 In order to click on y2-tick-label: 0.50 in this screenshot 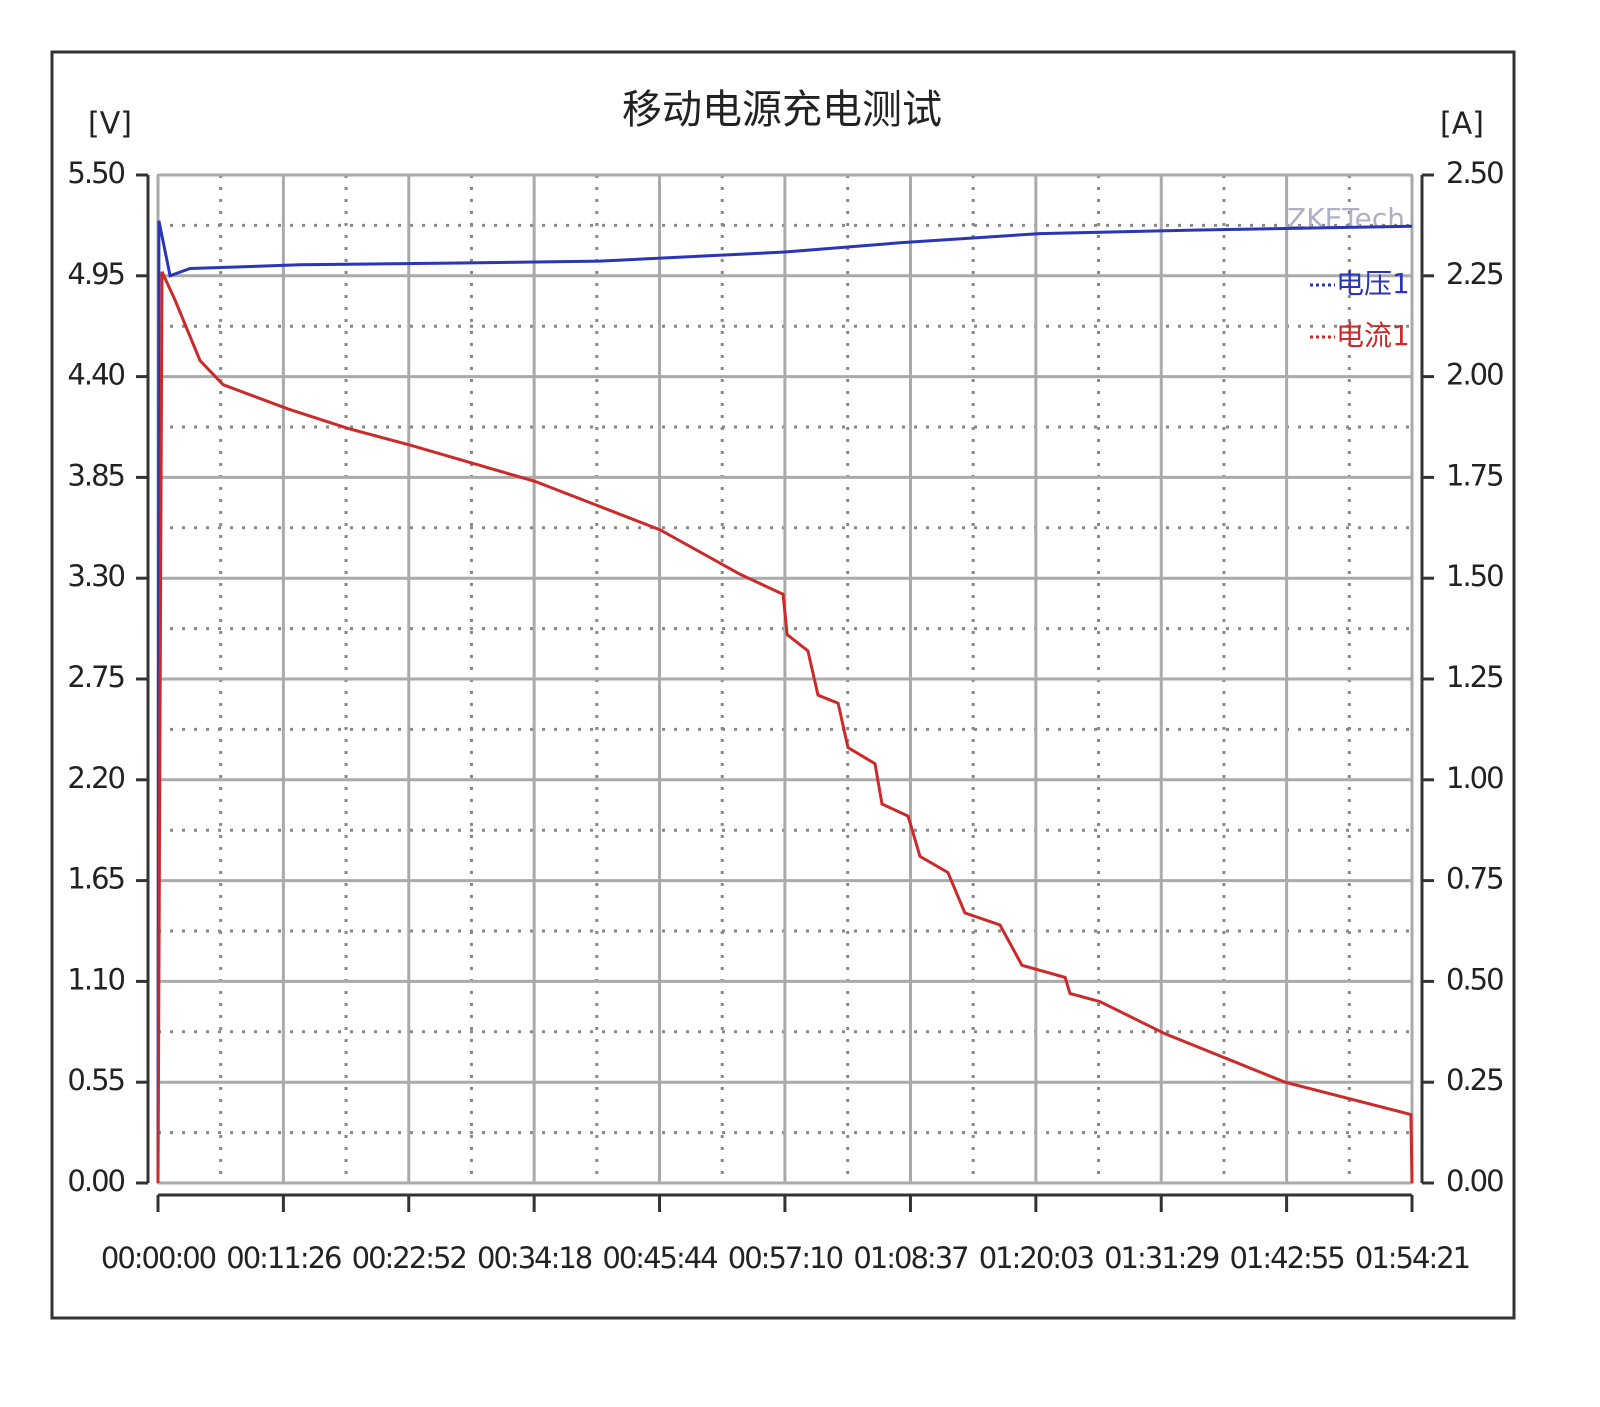, I will do `click(1474, 979)`.